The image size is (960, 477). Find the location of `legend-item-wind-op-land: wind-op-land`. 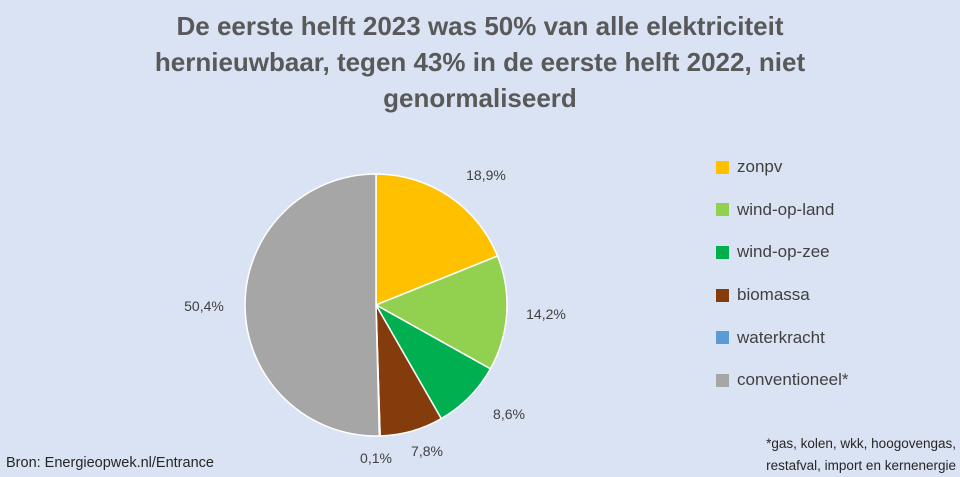

legend-item-wind-op-land: wind-op-land is located at coordinates (782, 210).